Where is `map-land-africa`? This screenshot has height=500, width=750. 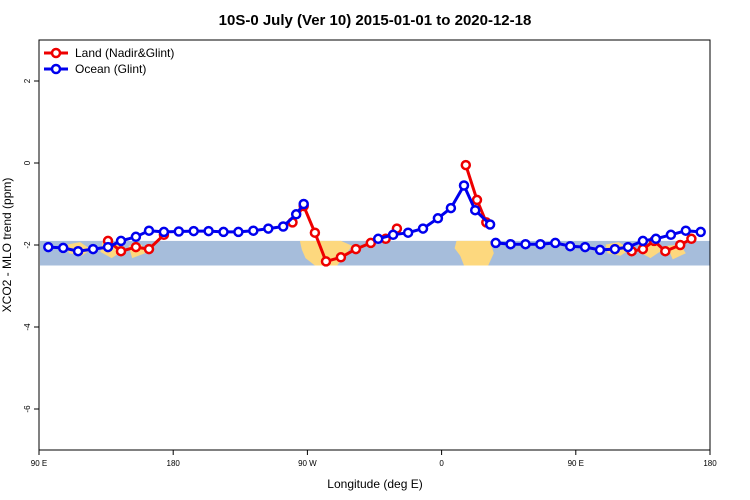
map-land-africa is located at coordinates (474, 253).